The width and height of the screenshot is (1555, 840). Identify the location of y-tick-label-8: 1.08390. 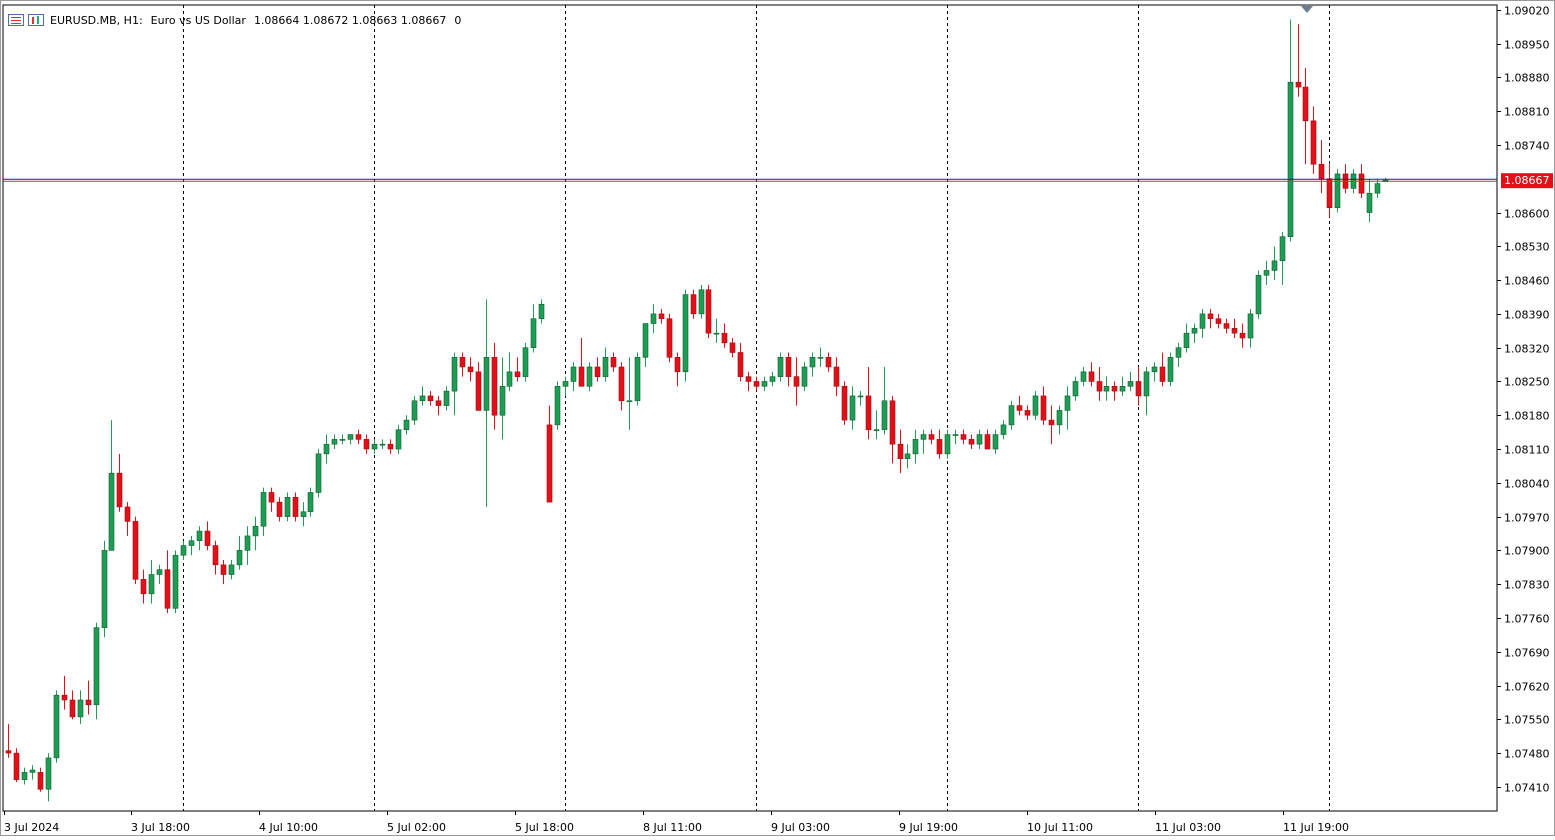
(1527, 315).